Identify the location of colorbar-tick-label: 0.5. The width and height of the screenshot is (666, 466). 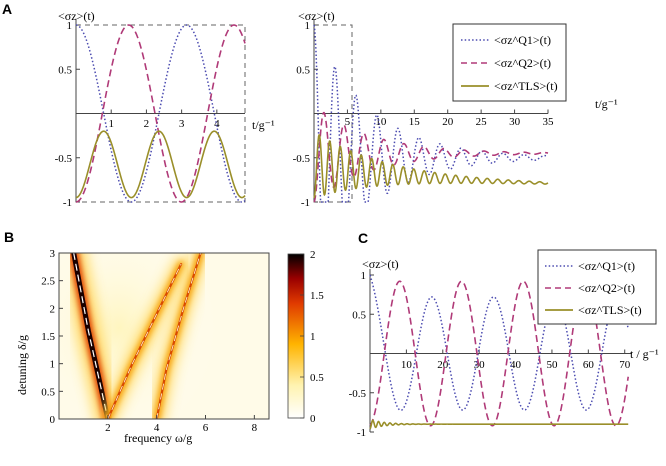
(317, 378).